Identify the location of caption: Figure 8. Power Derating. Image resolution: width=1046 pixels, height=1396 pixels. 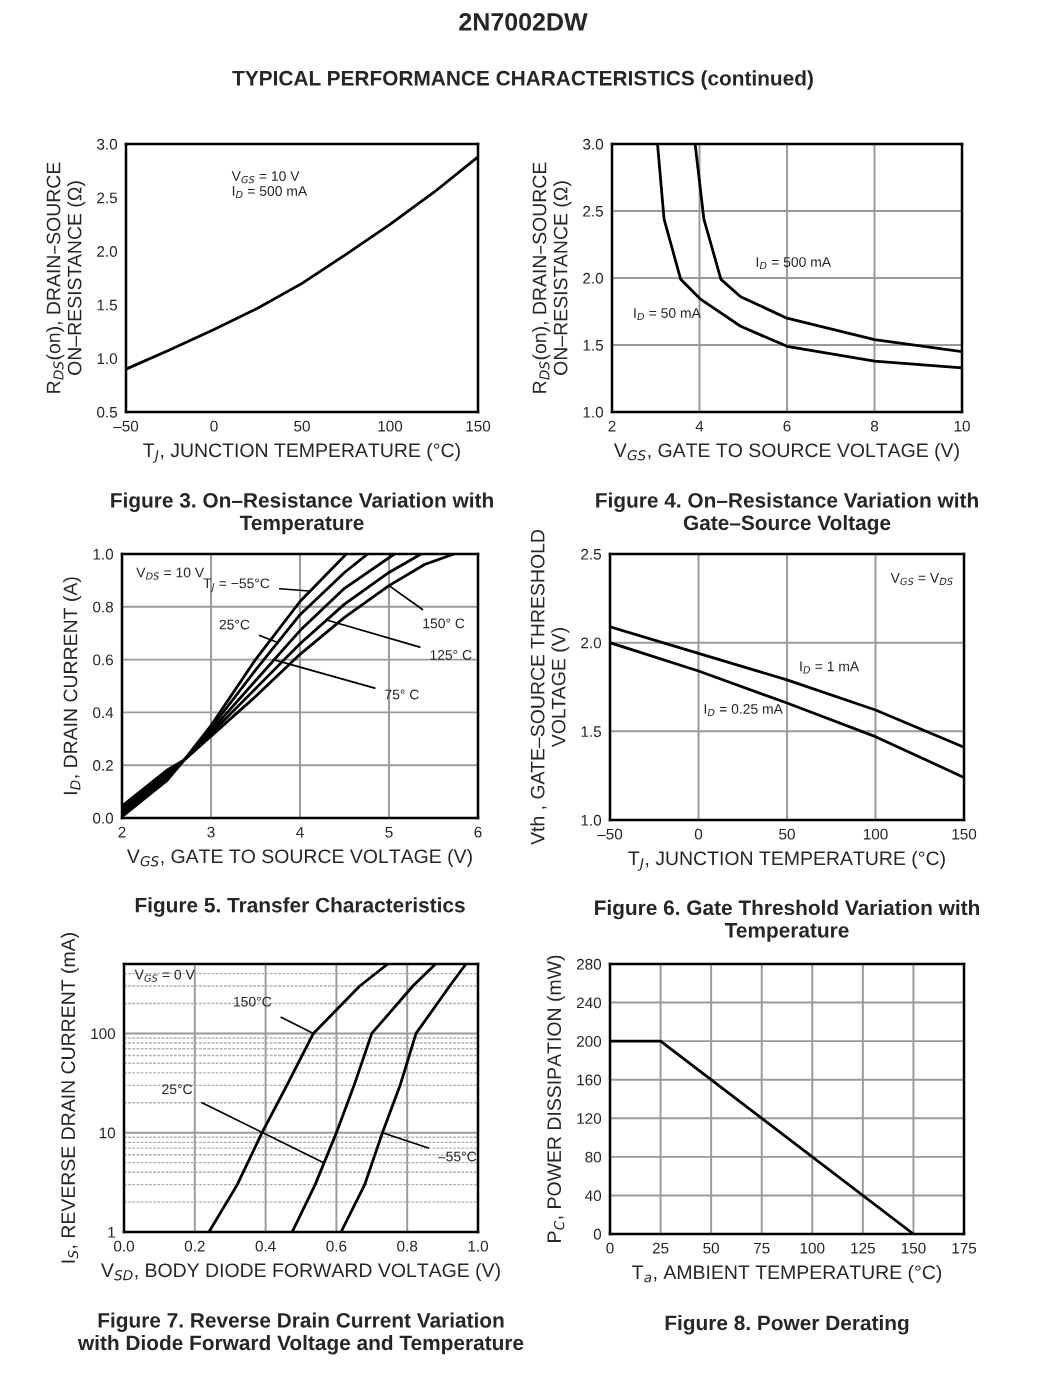
(787, 1325).